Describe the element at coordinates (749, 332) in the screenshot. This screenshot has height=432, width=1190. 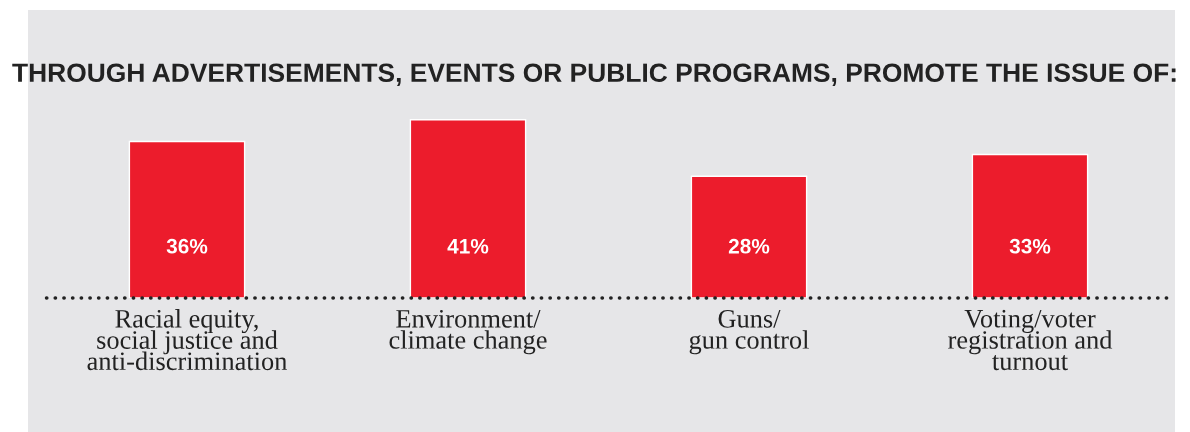
I see `x-tick-label: Guns/ gun control` at that location.